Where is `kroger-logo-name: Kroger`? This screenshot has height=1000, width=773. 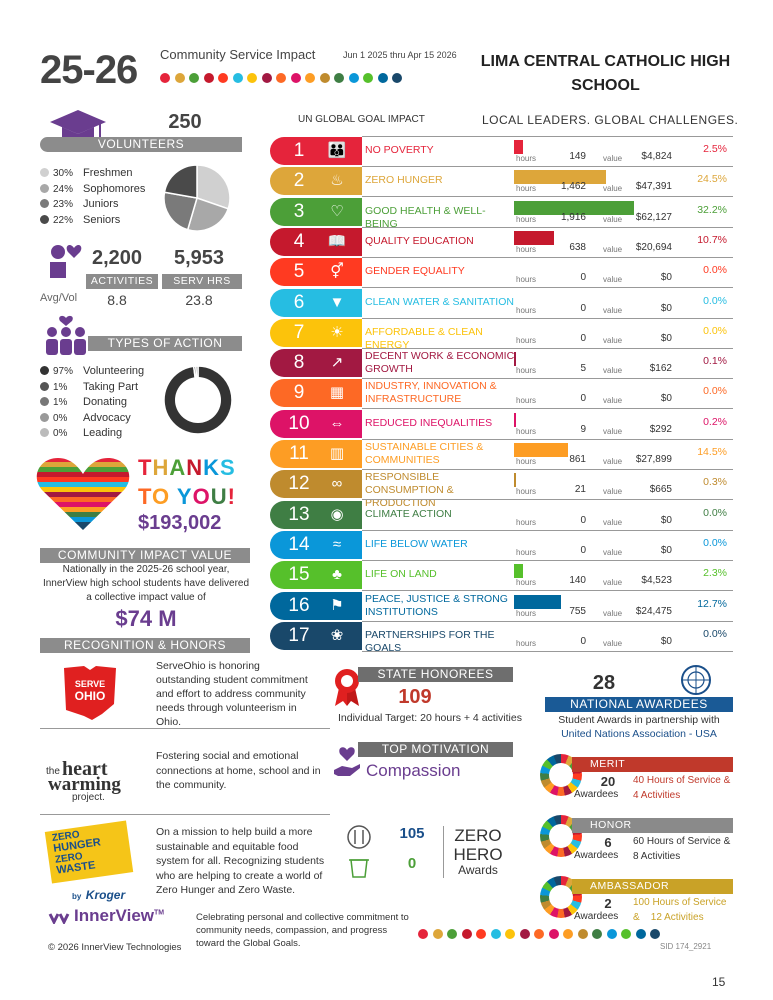 kroger-logo-name: Kroger is located at coordinates (105, 895).